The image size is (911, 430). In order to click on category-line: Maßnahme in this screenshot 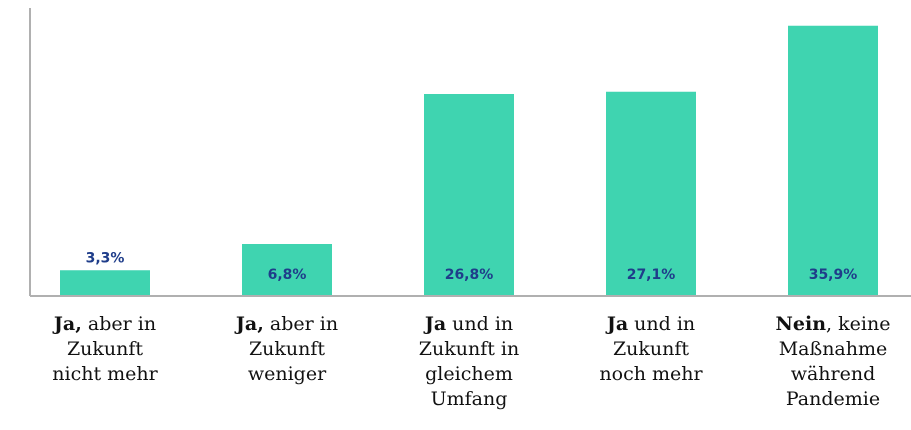, I will do `click(833, 349)`.